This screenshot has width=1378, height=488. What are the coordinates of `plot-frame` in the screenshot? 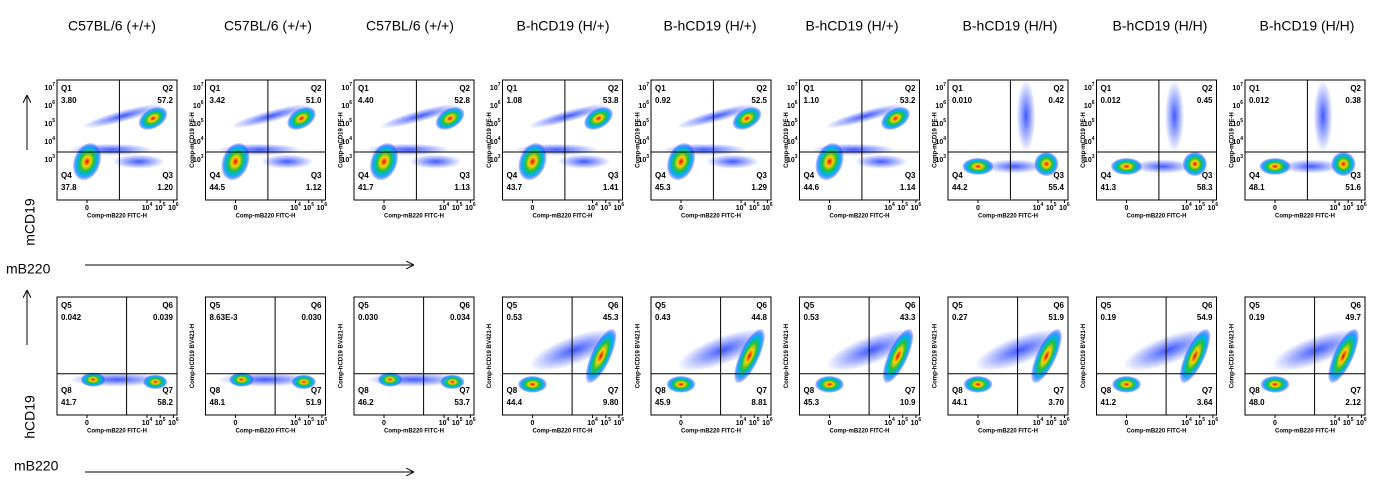 It's located at (562, 140).